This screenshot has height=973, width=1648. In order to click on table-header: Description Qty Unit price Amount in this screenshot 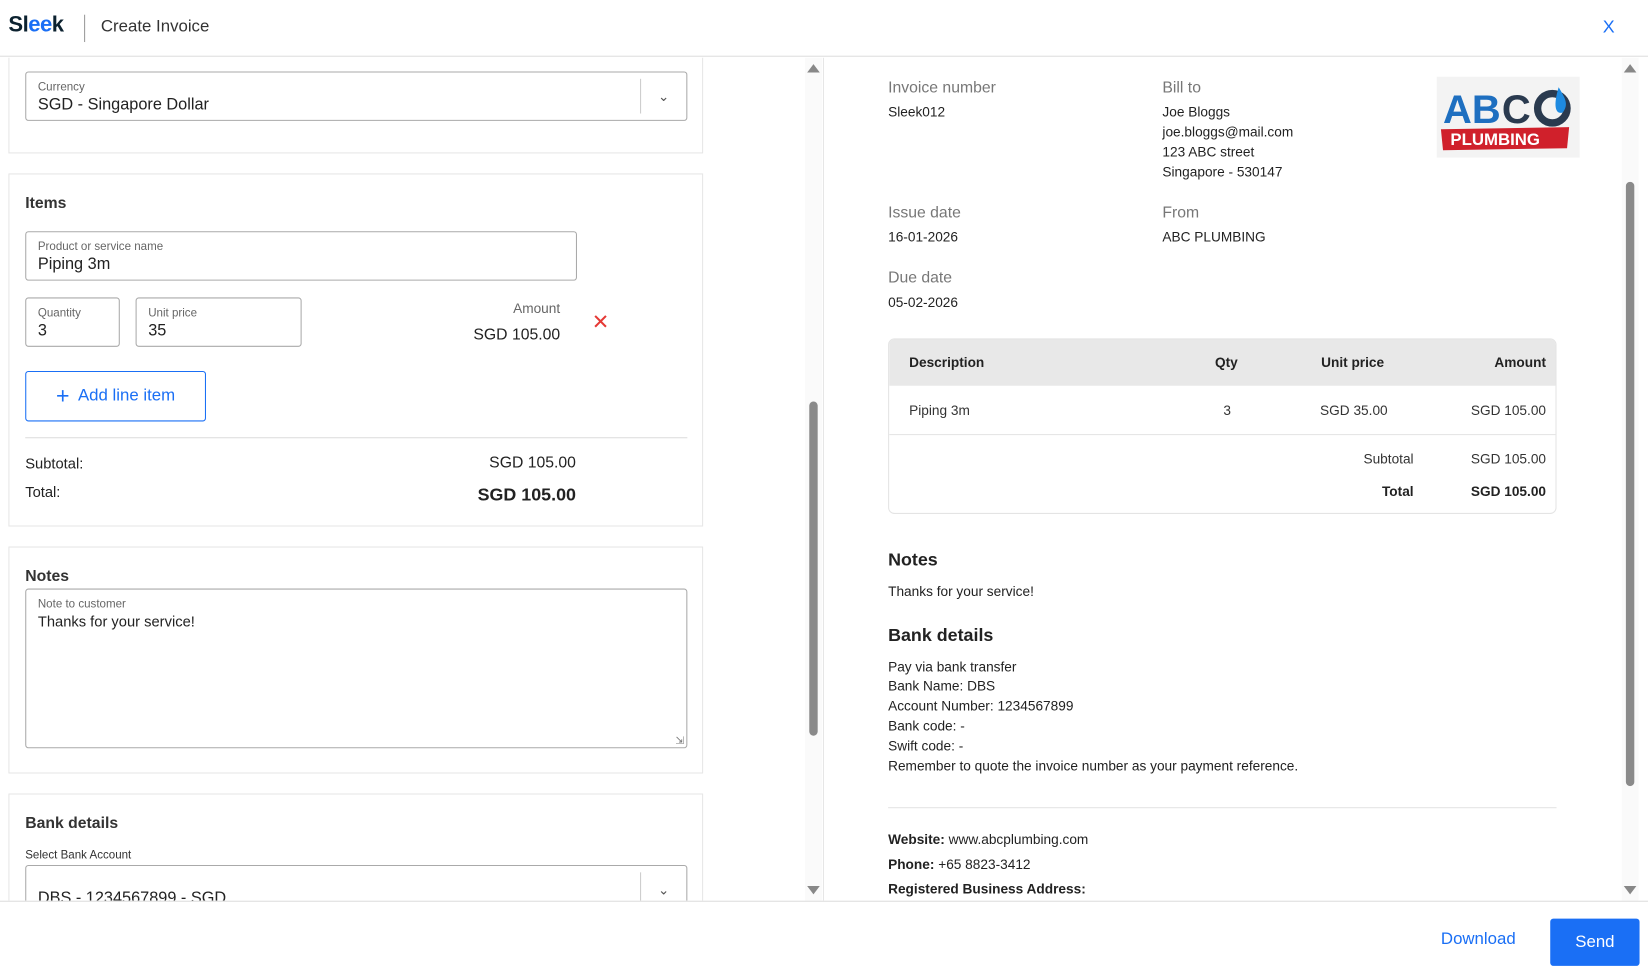, I will do `click(1222, 362)`.